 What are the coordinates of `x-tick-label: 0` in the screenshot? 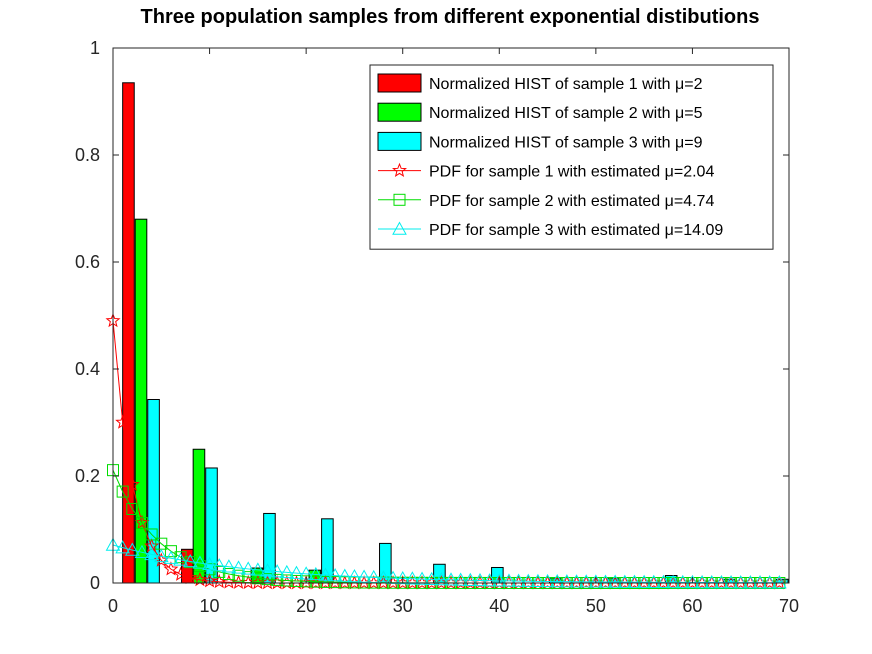 It's located at (113, 606).